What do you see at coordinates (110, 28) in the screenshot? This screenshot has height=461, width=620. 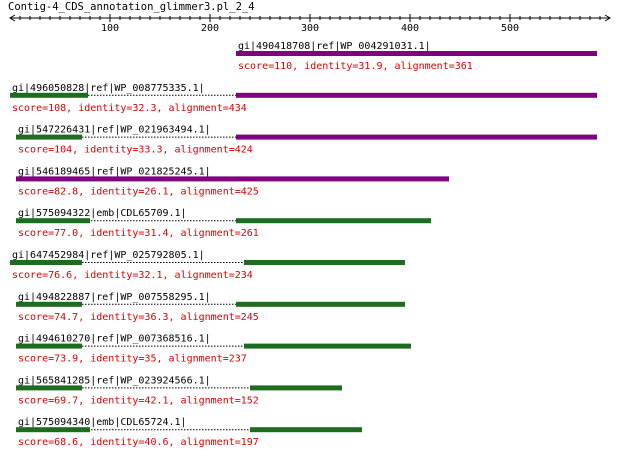 I see `ruler-tick-label: 100` at bounding box center [110, 28].